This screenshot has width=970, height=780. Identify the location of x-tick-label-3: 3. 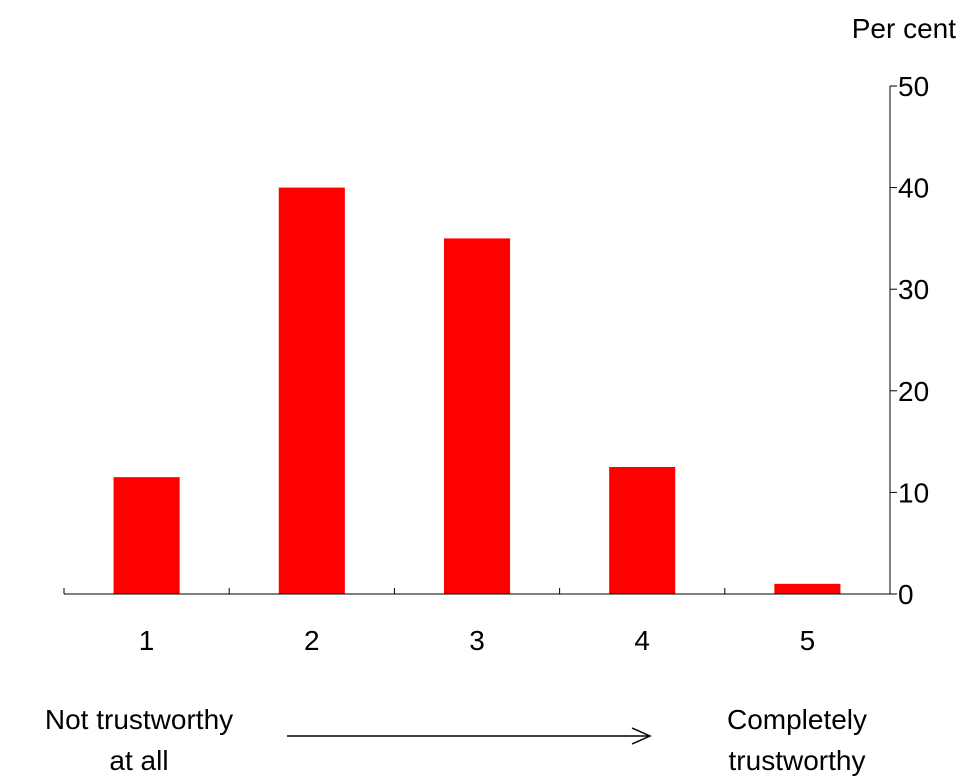
(477, 640).